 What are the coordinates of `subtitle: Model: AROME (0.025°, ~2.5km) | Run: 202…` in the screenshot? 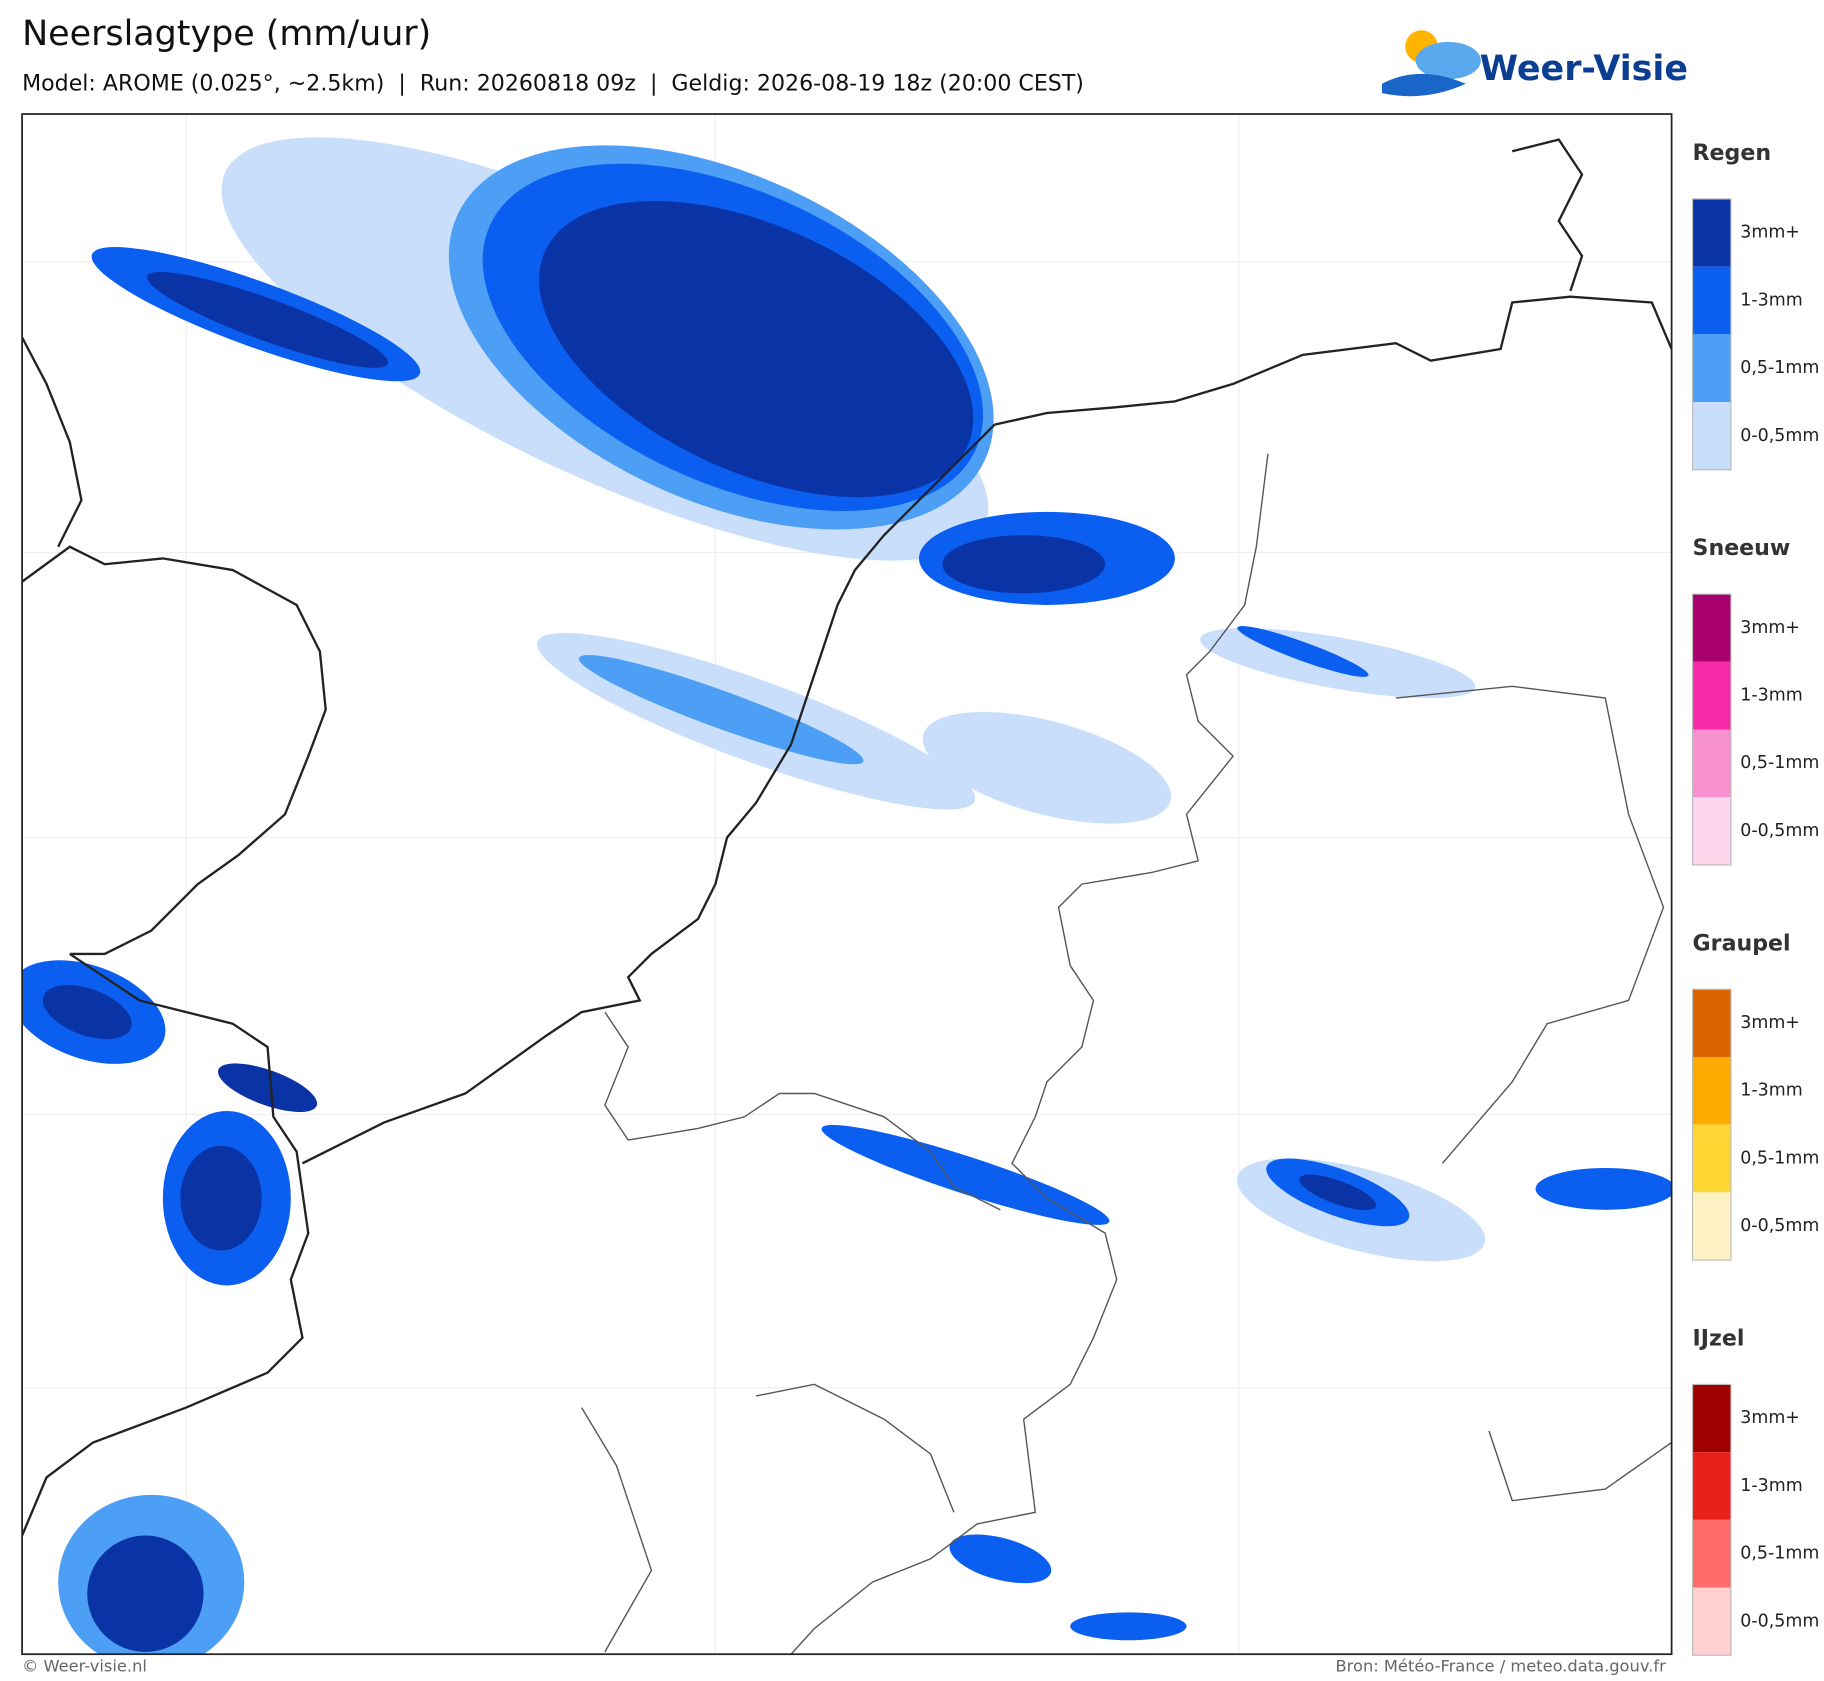 It's located at (553, 83).